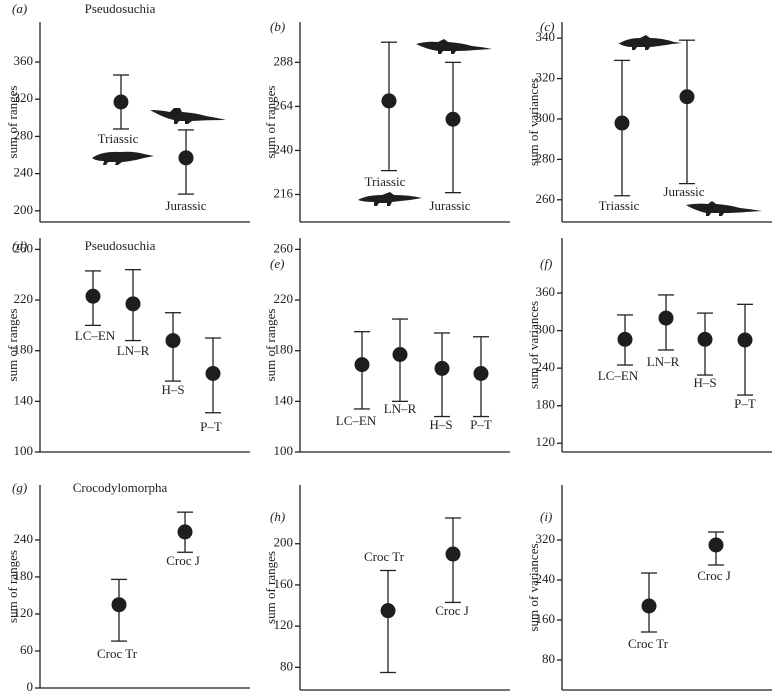 The height and width of the screenshot is (696, 784). I want to click on y-tick-label: 340, so click(546, 36).